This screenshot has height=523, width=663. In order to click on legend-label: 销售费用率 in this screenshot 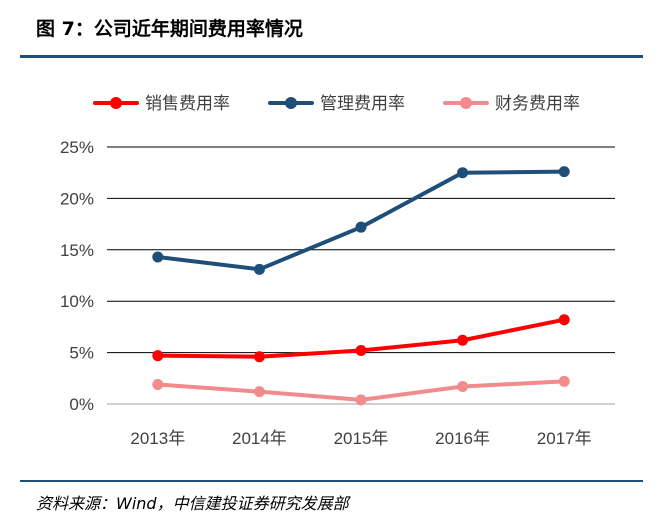, I will do `click(187, 104)`.